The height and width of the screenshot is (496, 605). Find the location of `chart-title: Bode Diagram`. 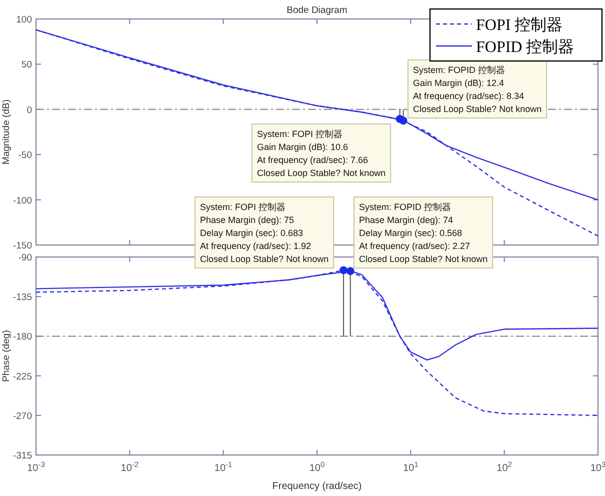

chart-title: Bode Diagram is located at coordinates (317, 10).